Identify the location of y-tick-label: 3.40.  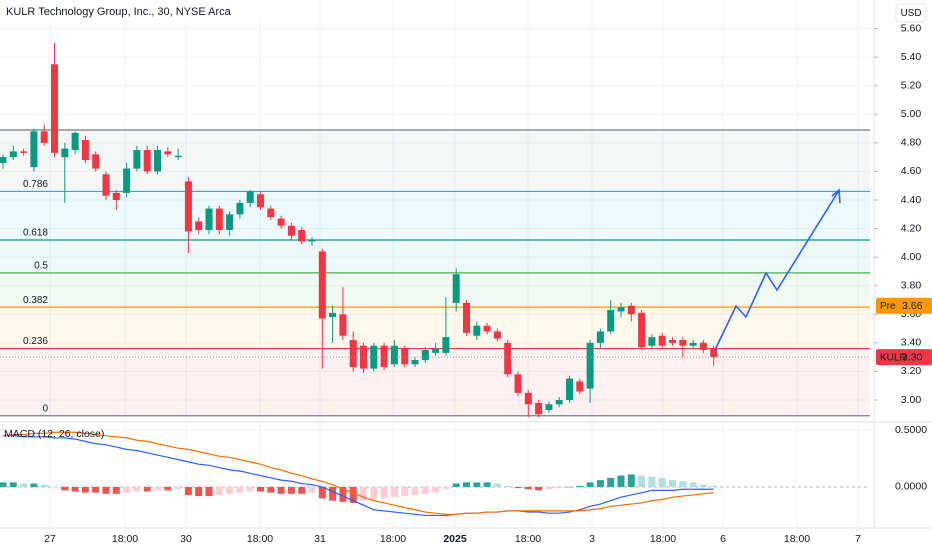
(911, 343).